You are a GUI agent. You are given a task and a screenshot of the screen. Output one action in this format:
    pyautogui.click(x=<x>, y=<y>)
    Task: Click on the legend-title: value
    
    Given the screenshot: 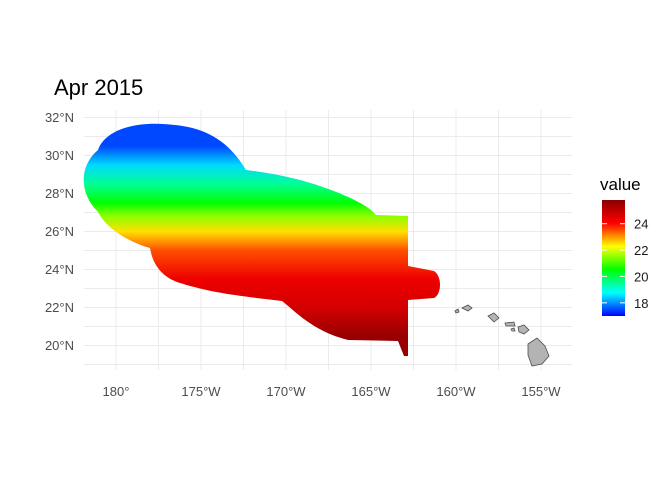 What is the action you would take?
    pyautogui.click(x=620, y=184)
    